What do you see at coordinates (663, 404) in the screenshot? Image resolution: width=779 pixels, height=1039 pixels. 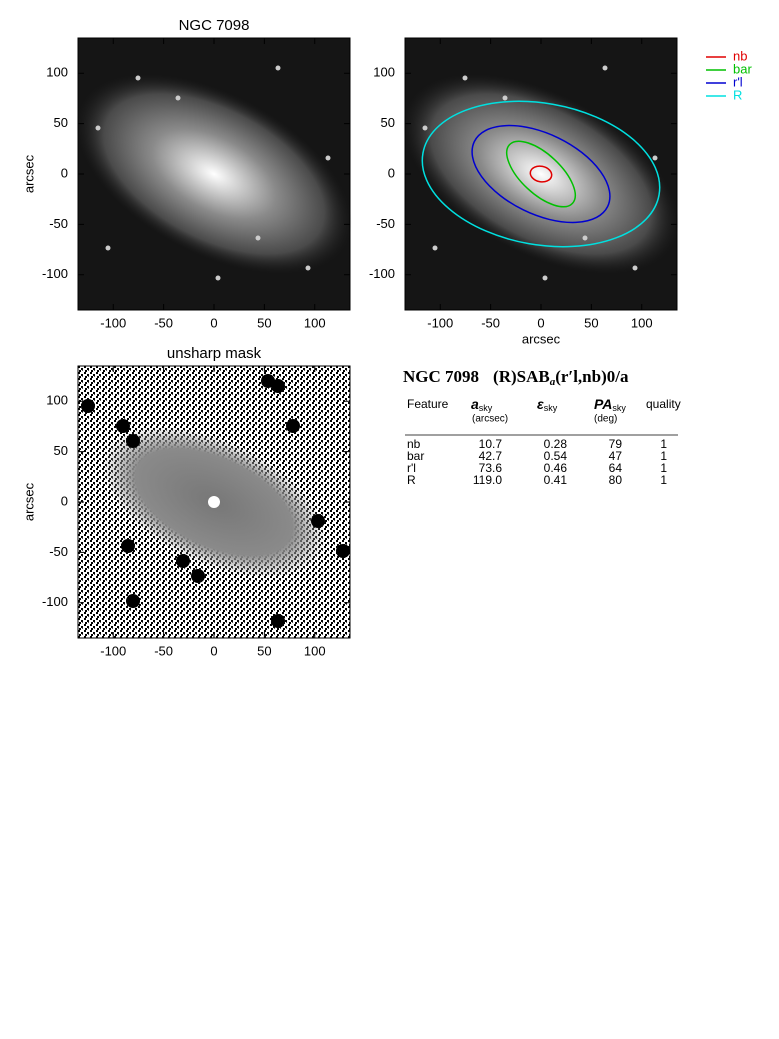 I see `table-header: quality` at bounding box center [663, 404].